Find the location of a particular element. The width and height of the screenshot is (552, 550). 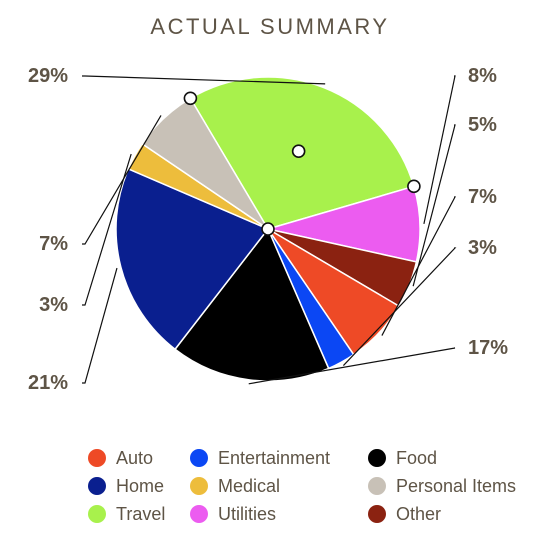

legend-item-travel: Travel is located at coordinates (126, 514).